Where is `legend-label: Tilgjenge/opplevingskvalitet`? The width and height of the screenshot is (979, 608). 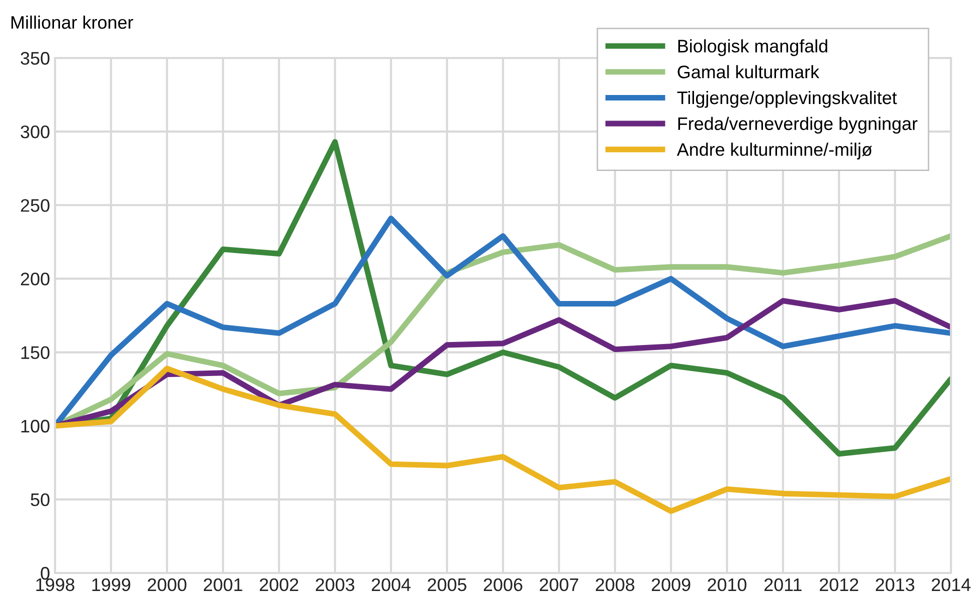 legend-label: Tilgjenge/opplevingskvalitet is located at coordinates (787, 99).